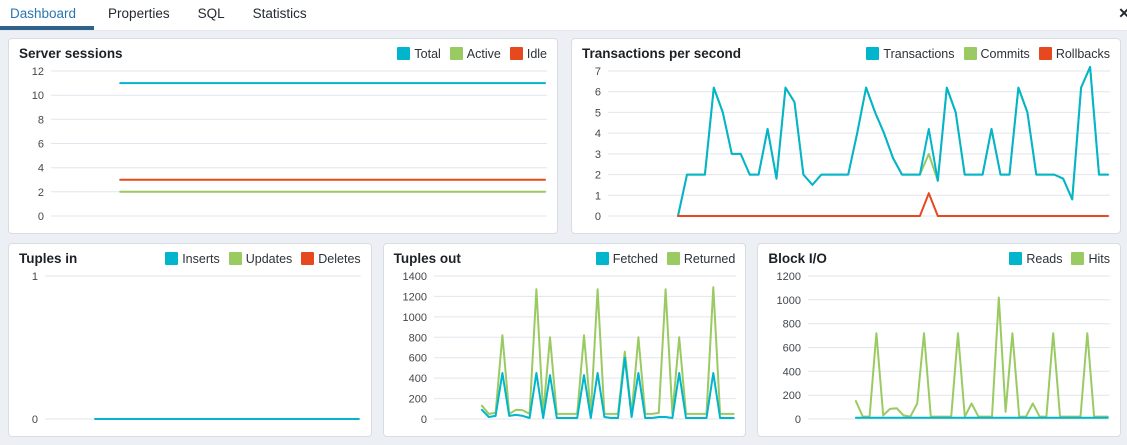 The height and width of the screenshot is (445, 1127). I want to click on legend-label-transactions: Transactions, so click(919, 53).